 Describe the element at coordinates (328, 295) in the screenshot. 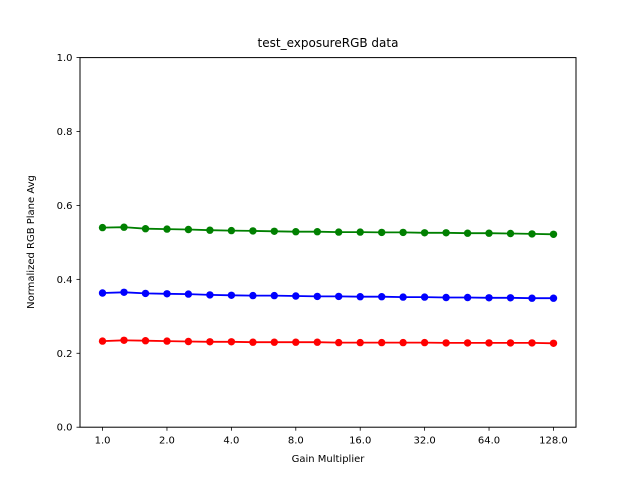

I see `series-line-blue-plane` at that location.